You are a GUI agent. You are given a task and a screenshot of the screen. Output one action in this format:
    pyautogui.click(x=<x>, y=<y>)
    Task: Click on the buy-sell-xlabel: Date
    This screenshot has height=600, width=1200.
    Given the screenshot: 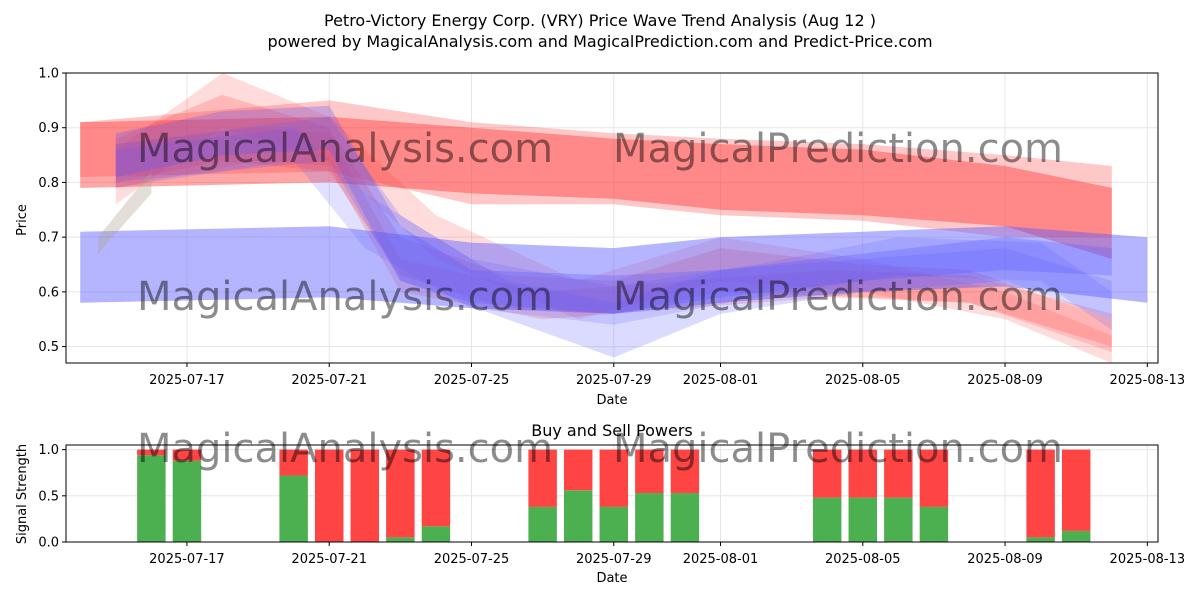 What is the action you would take?
    pyautogui.click(x=611, y=578)
    